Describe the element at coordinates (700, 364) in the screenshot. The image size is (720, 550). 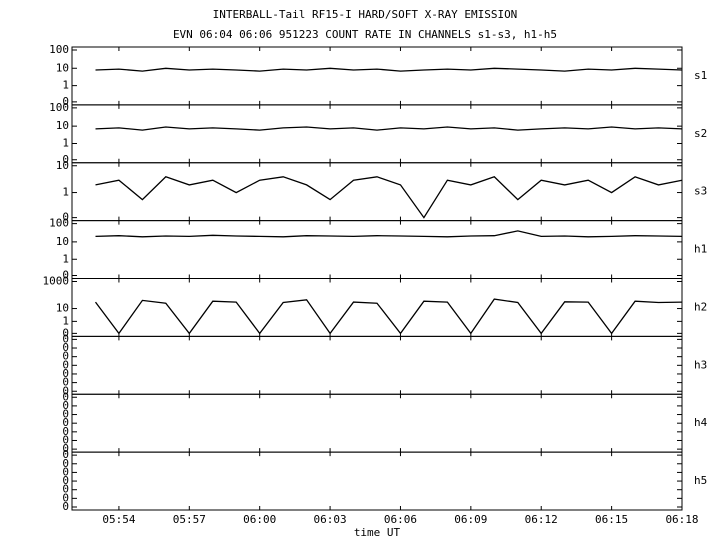
I see `panel-label: h3` at that location.